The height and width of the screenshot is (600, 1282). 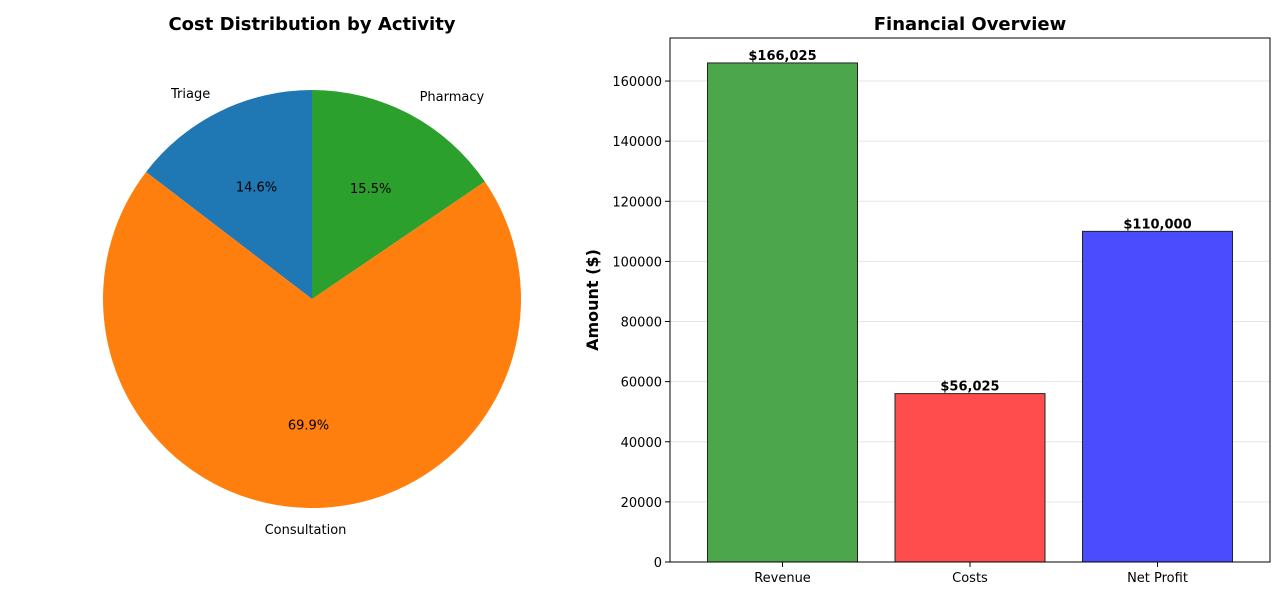 What do you see at coordinates (658, 563) in the screenshot?
I see `bar-y-tick-label: 0` at bounding box center [658, 563].